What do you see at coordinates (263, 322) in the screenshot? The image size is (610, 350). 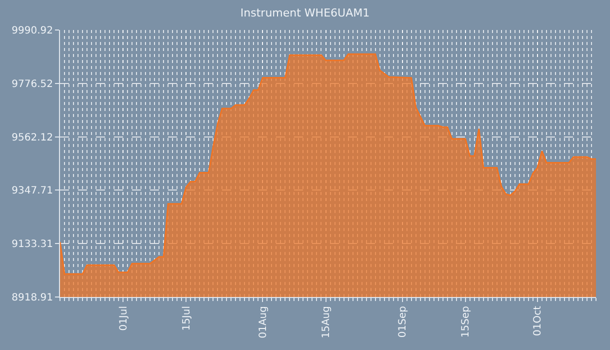 I see `x-tick-label: 01Aug` at bounding box center [263, 322].